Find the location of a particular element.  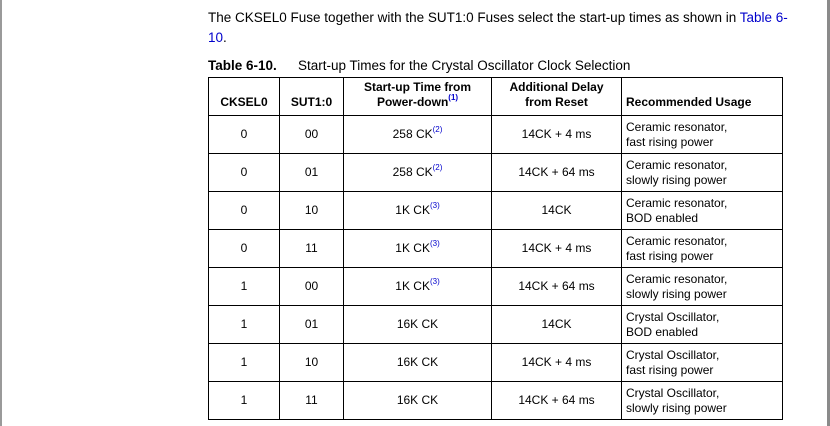

page-border-right is located at coordinates (828, 213).